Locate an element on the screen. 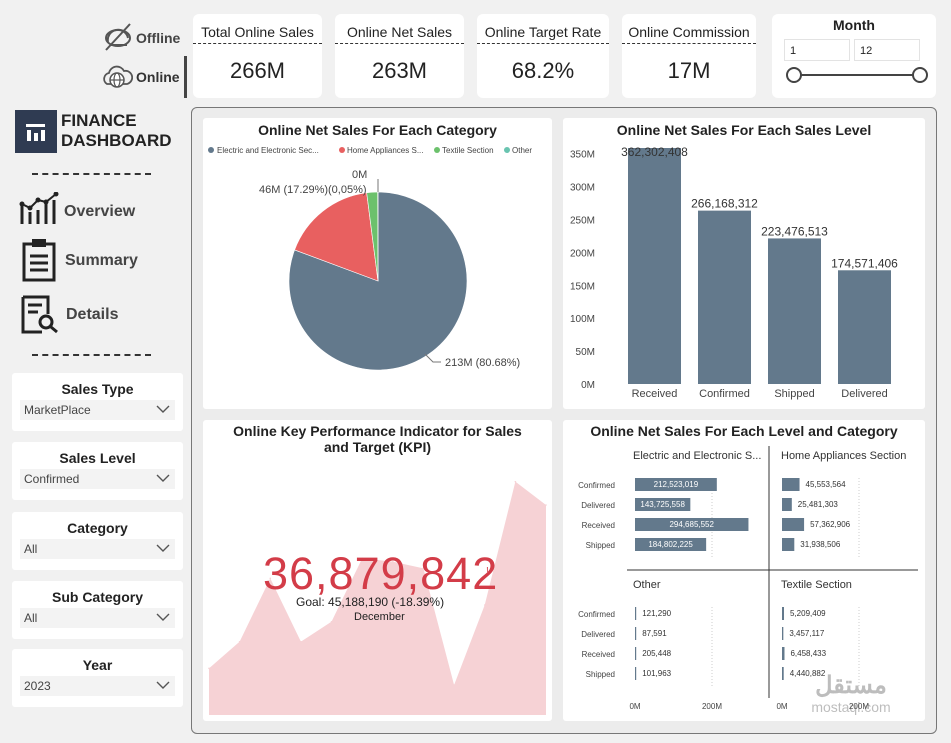  nav-label: Summary is located at coordinates (101, 260).